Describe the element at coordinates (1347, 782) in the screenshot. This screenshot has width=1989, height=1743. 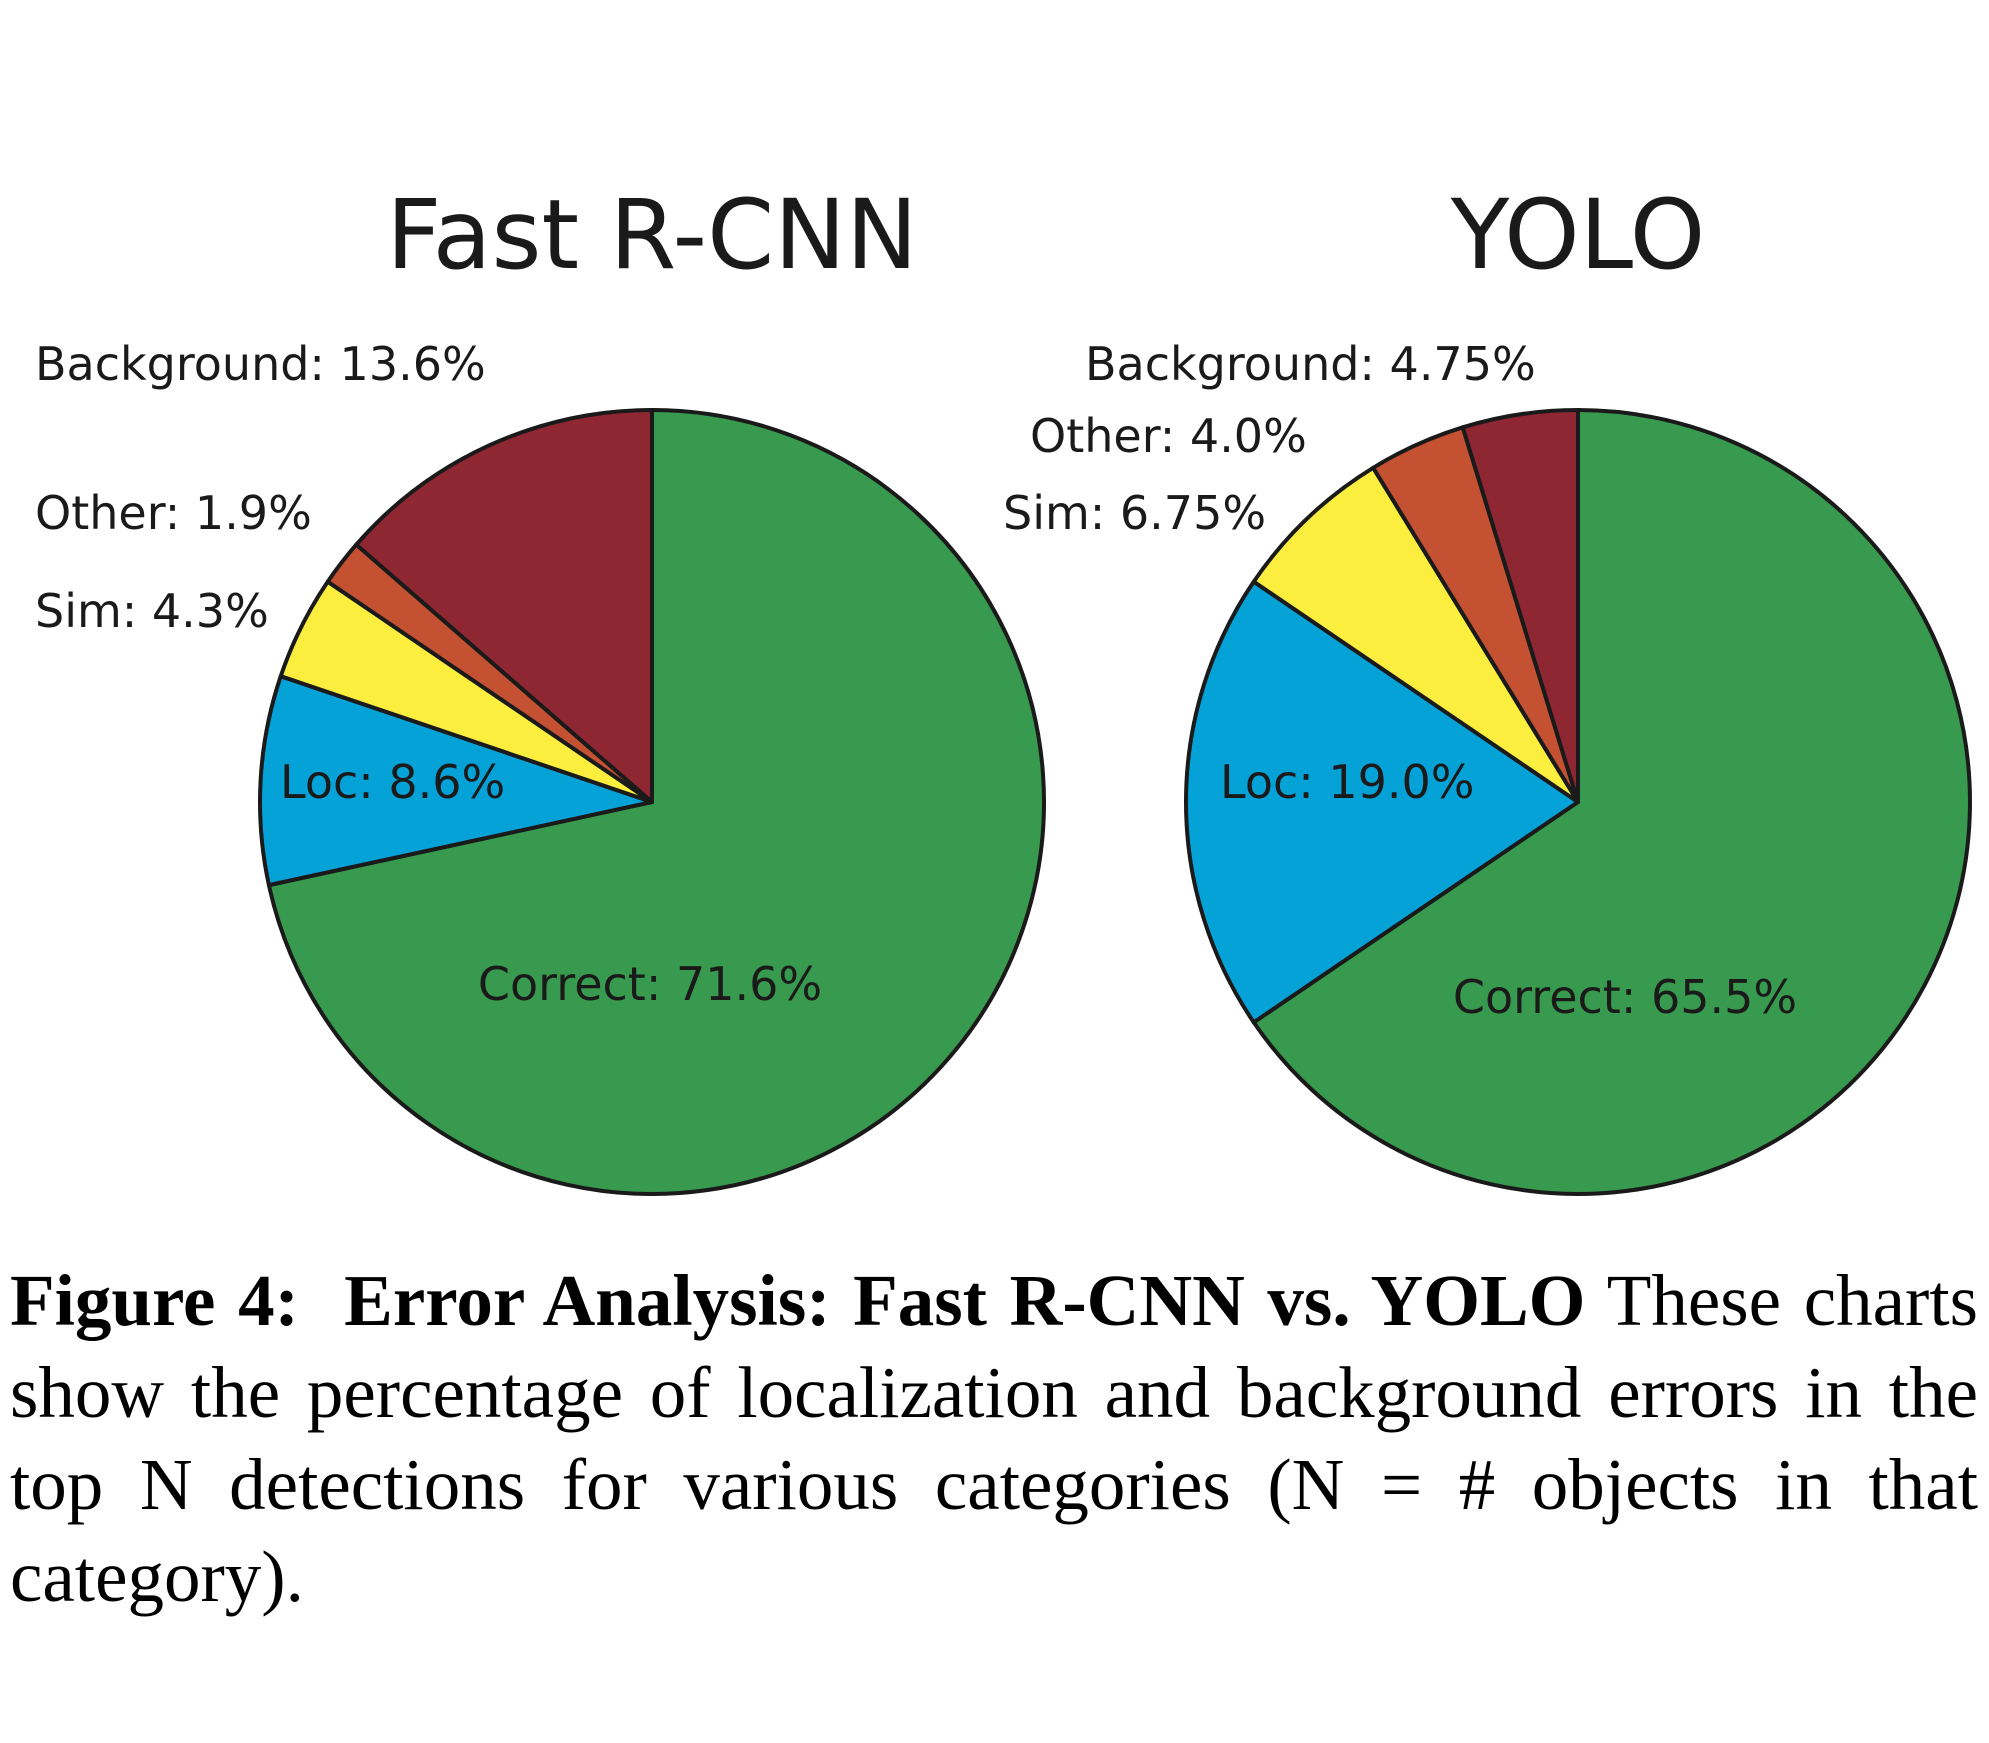
I see `slice-label-loc: Loc: 19.0%` at that location.